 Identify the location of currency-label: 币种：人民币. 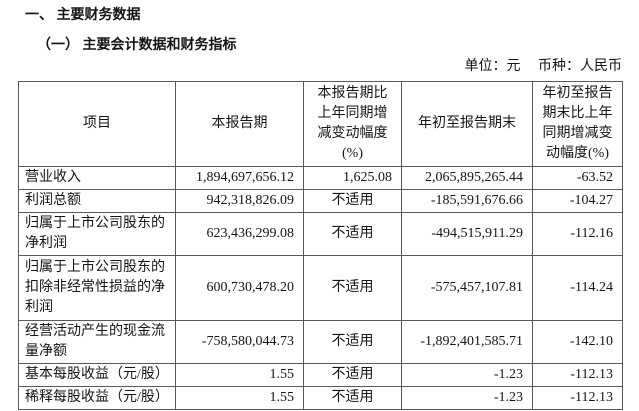
(580, 66).